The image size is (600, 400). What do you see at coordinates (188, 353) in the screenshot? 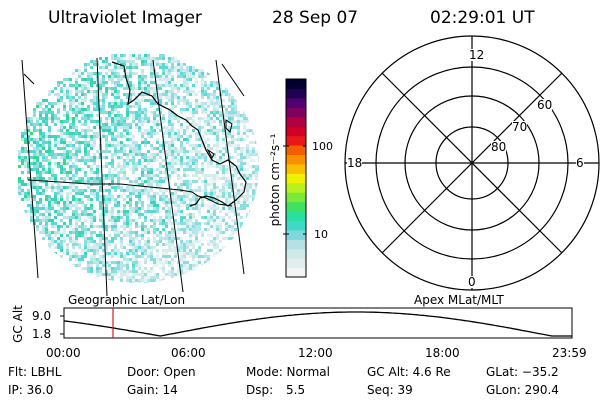
I see `timeline-tick-0600: 06:00` at bounding box center [188, 353].